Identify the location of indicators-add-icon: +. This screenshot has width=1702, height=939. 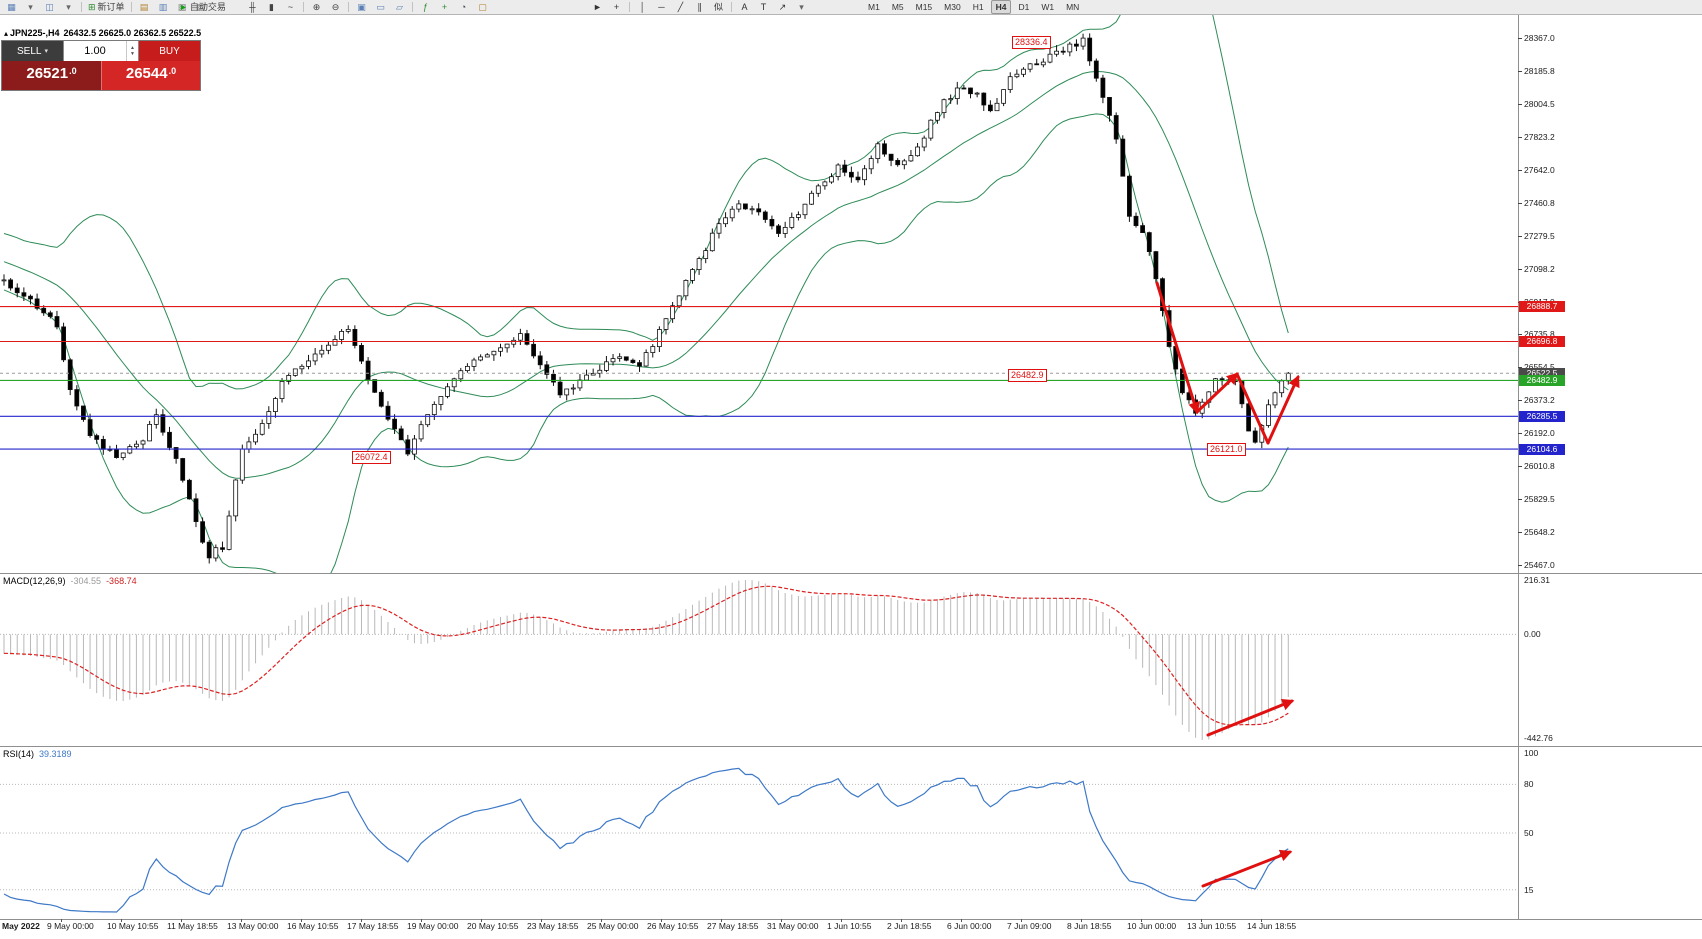
(444, 7).